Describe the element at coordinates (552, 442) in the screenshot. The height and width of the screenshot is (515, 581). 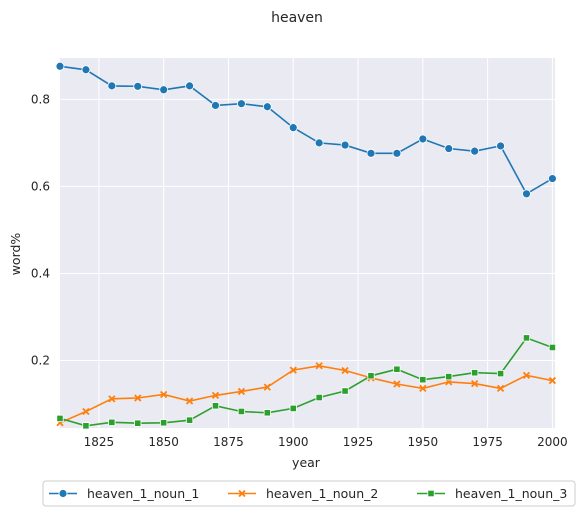
I see `x-tick-label: 2000` at that location.